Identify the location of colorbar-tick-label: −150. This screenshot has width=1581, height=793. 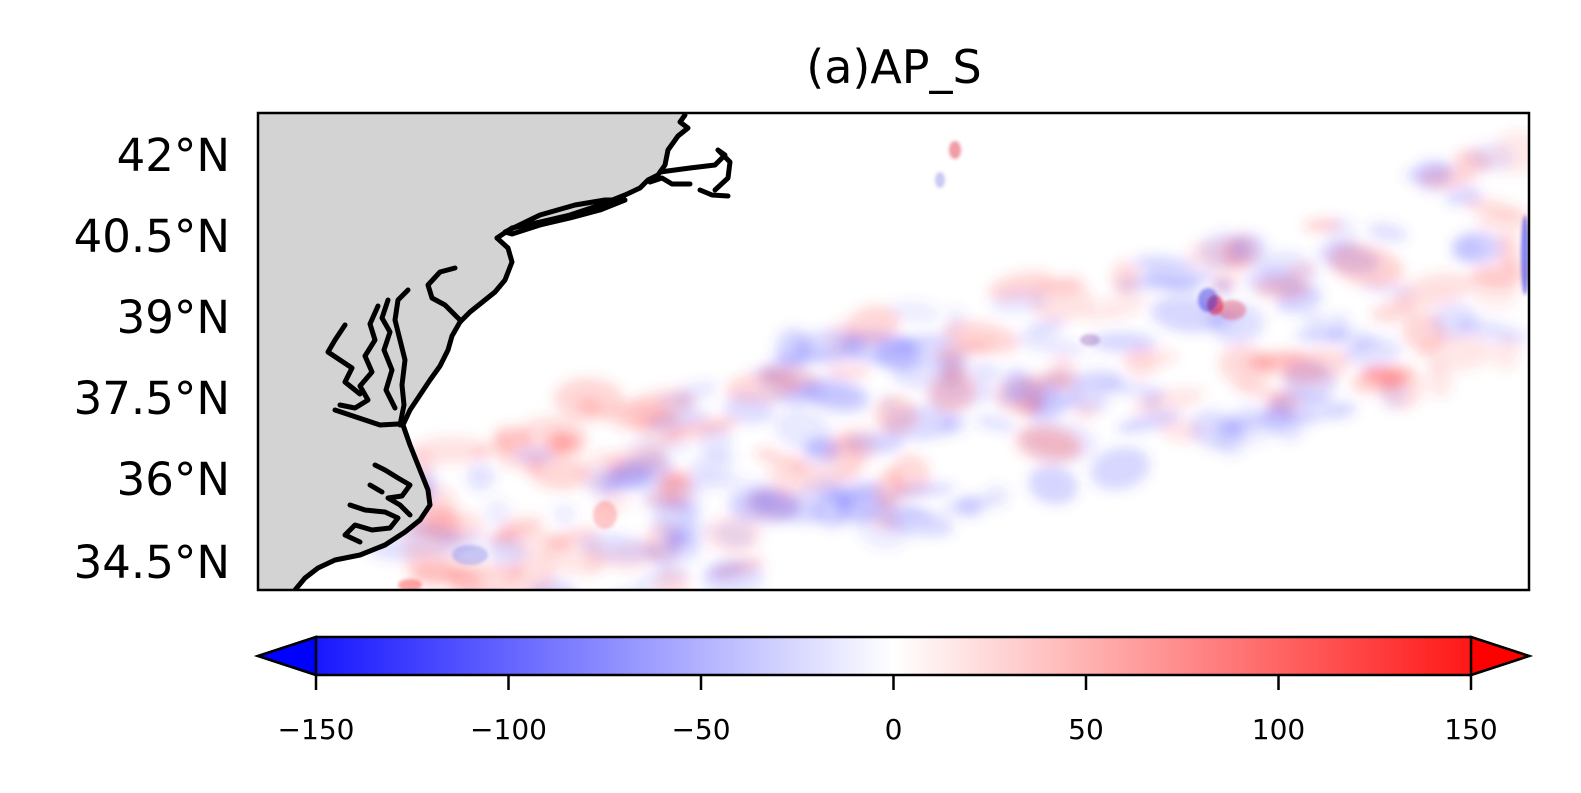
(316, 729).